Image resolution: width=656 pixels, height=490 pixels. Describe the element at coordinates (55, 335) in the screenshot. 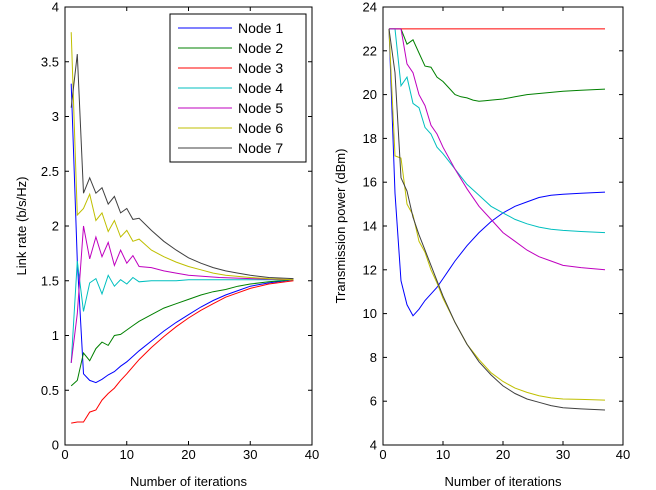

I see `y-tick-label: 1` at that location.